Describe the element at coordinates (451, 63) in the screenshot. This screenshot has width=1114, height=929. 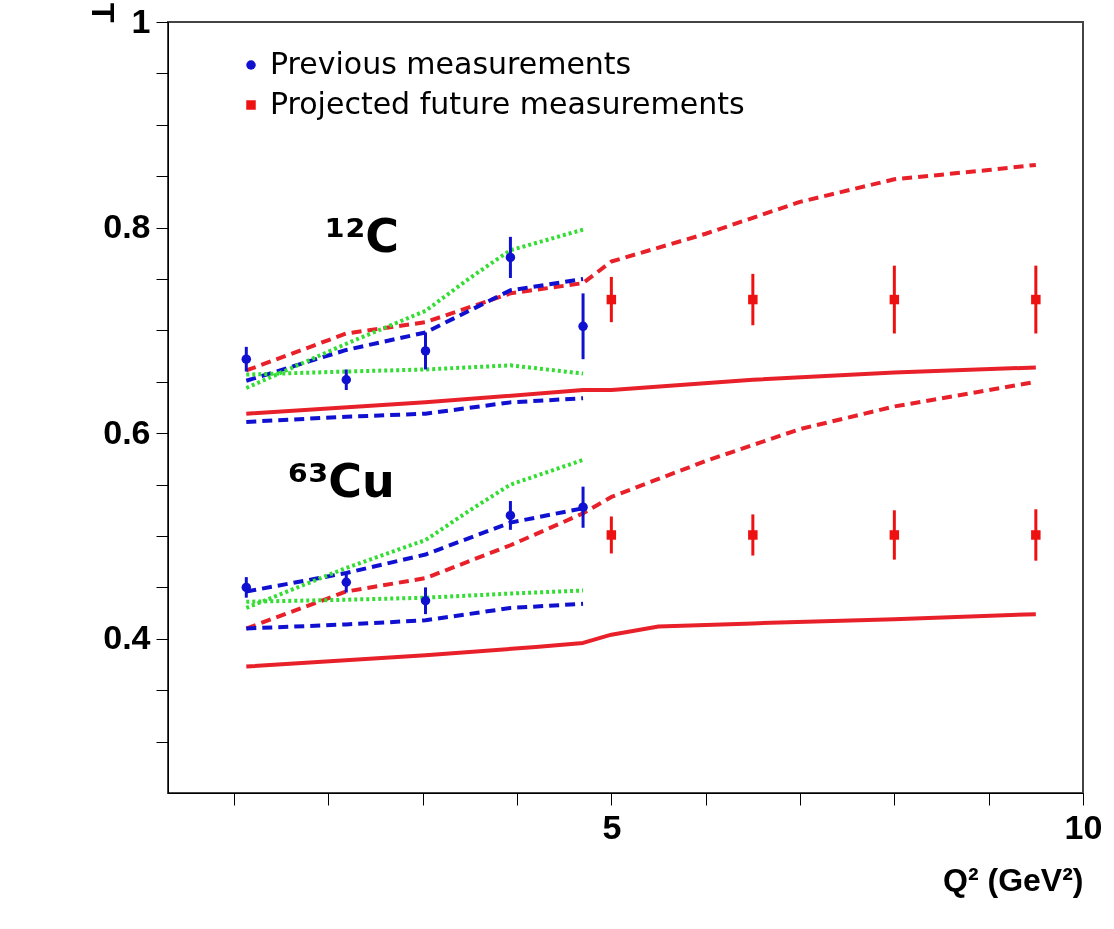
I see `legend-label: Previous measurements` at that location.